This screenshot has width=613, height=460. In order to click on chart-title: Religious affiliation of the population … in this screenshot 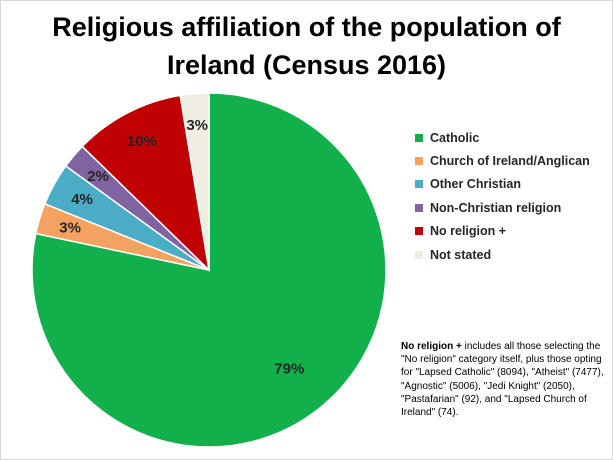, I will do `click(306, 46)`.